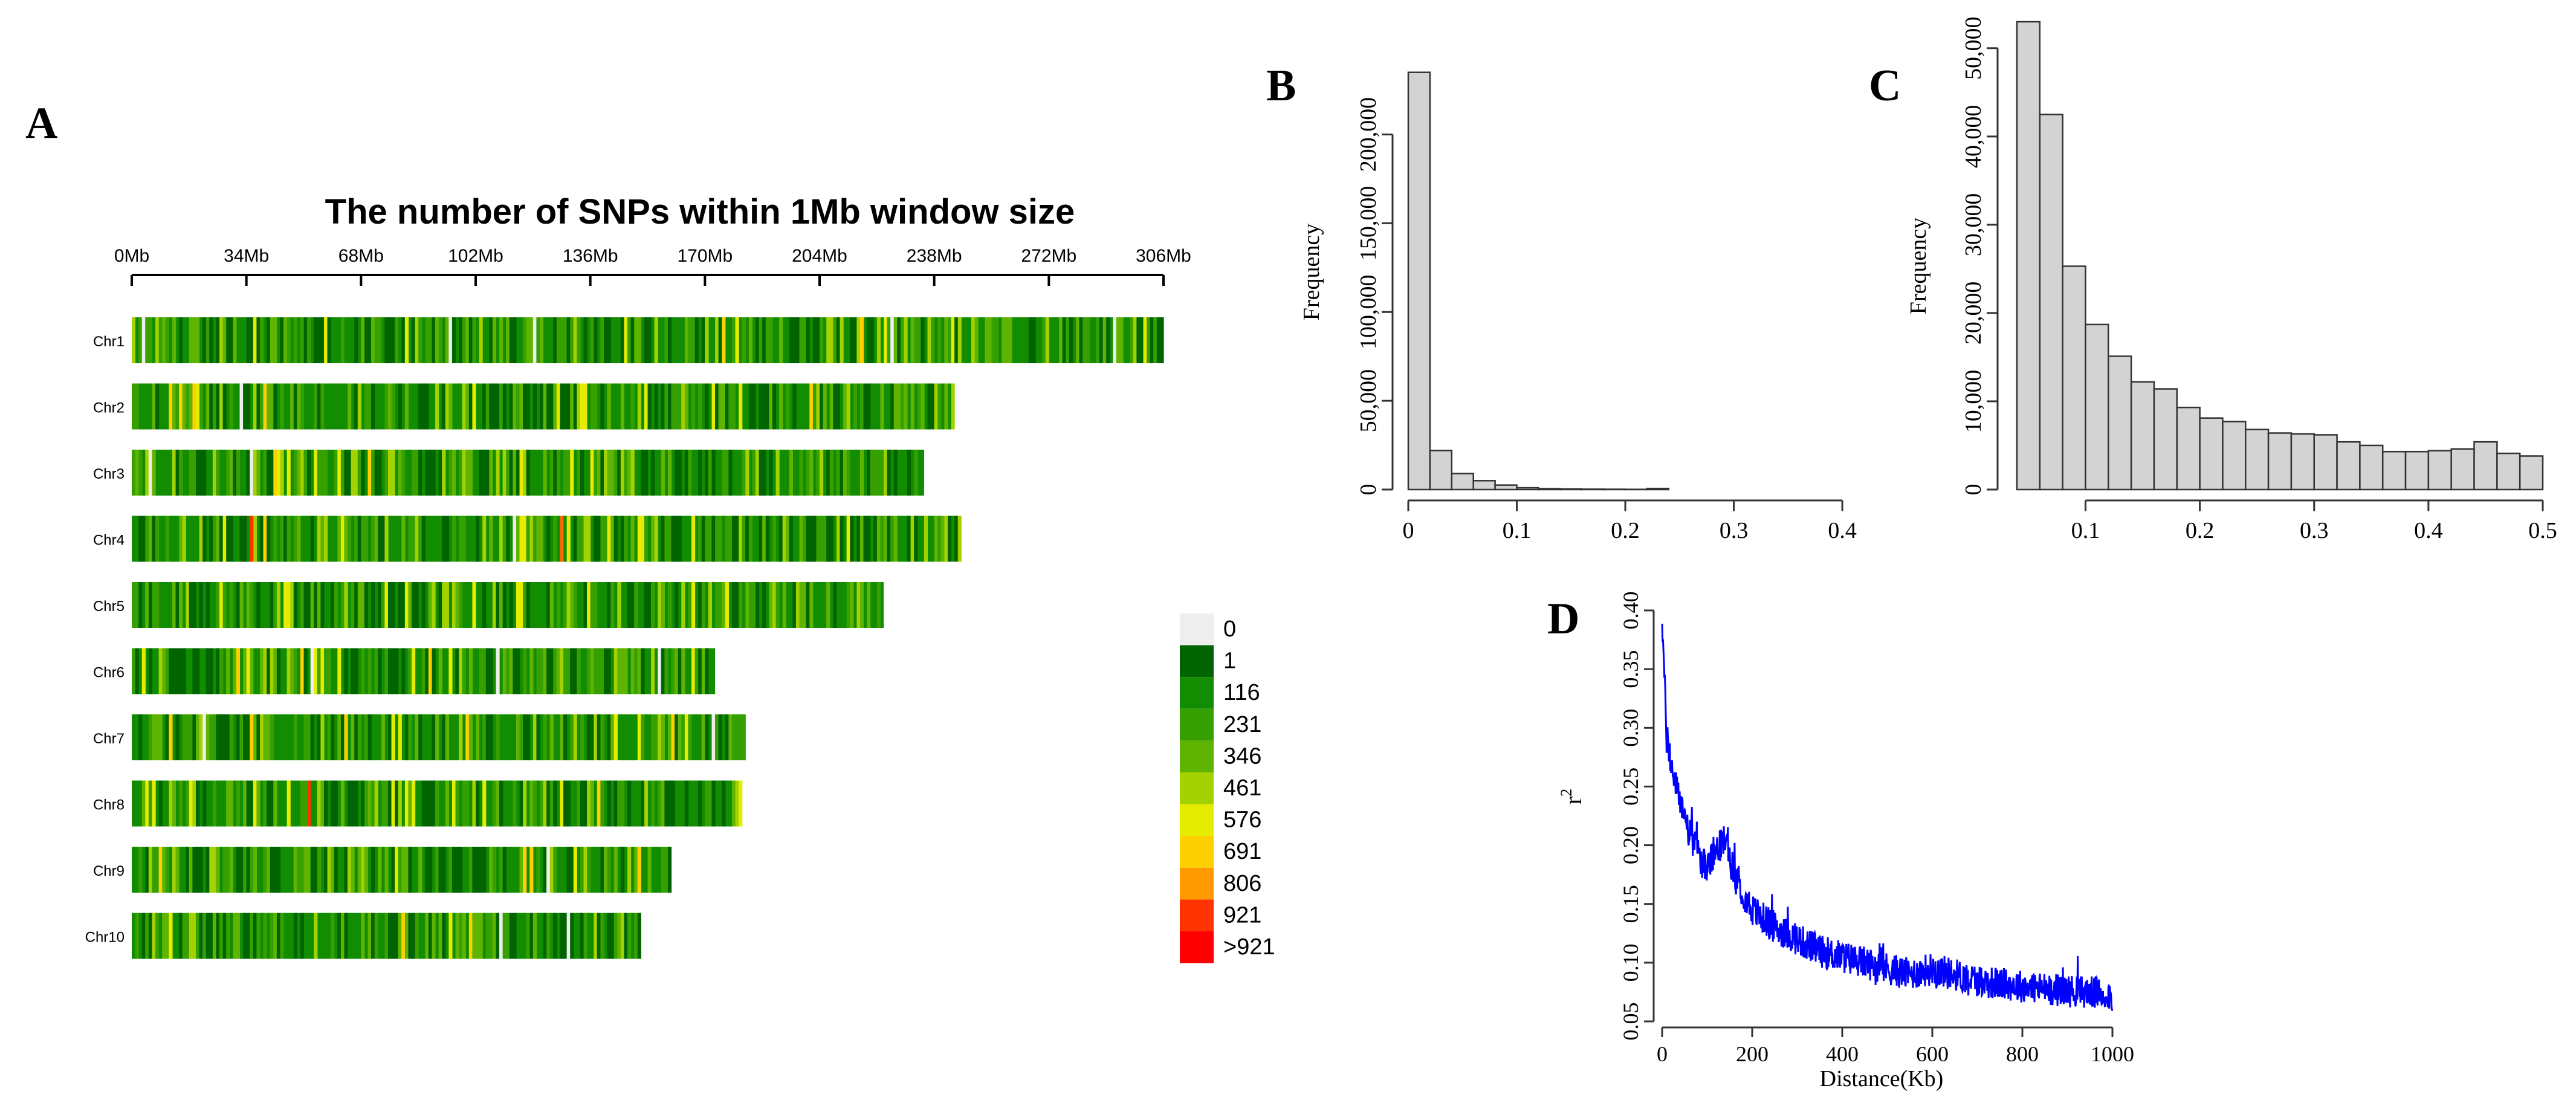 The height and width of the screenshot is (1106, 2576). I want to click on ld-decay-x-tick-label: 200, so click(1752, 1054).